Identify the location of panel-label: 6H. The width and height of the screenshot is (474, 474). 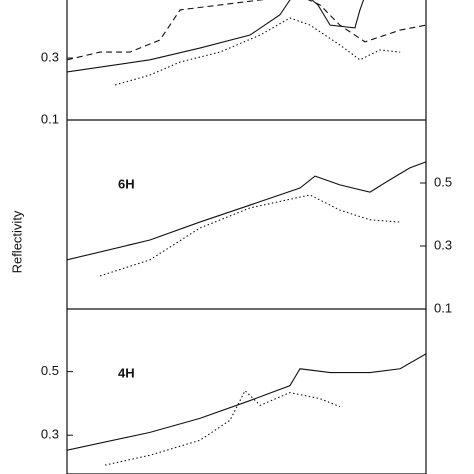
(126, 183).